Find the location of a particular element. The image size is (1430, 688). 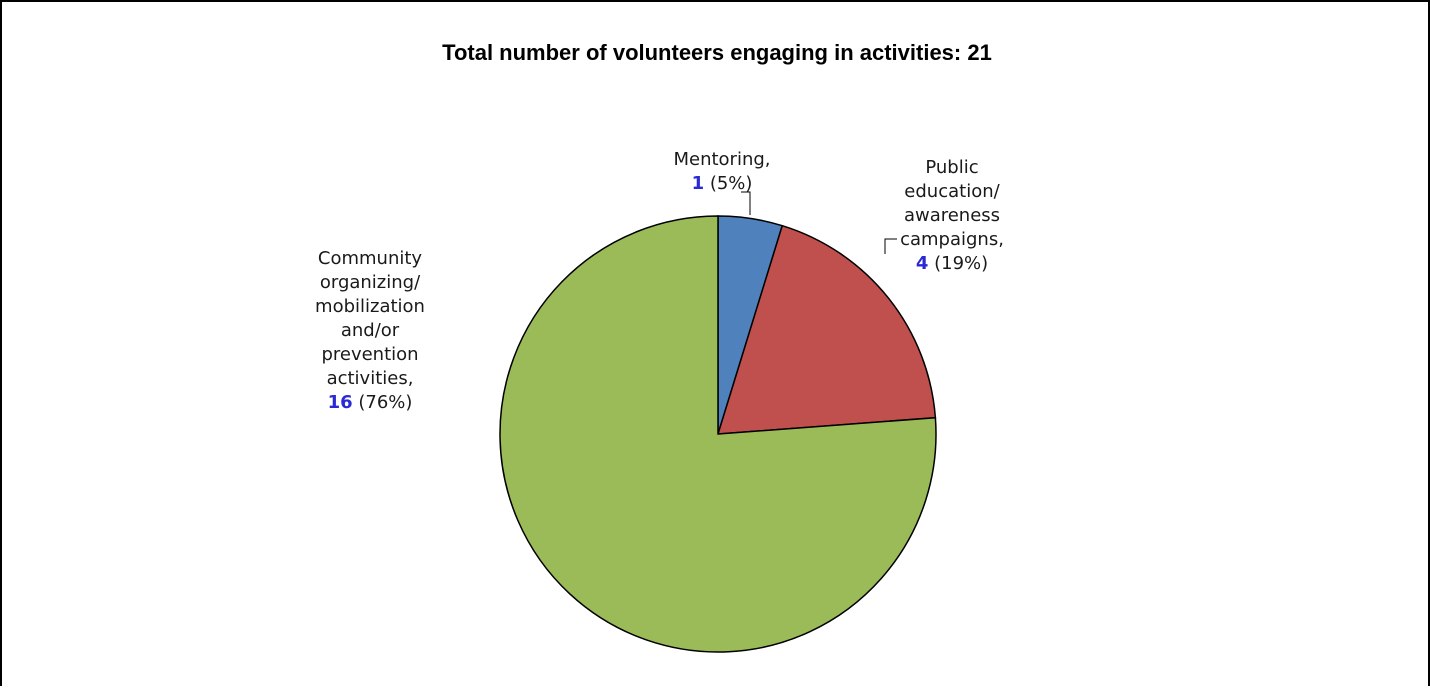

slice-value-line: 4 (19%) is located at coordinates (952, 264).